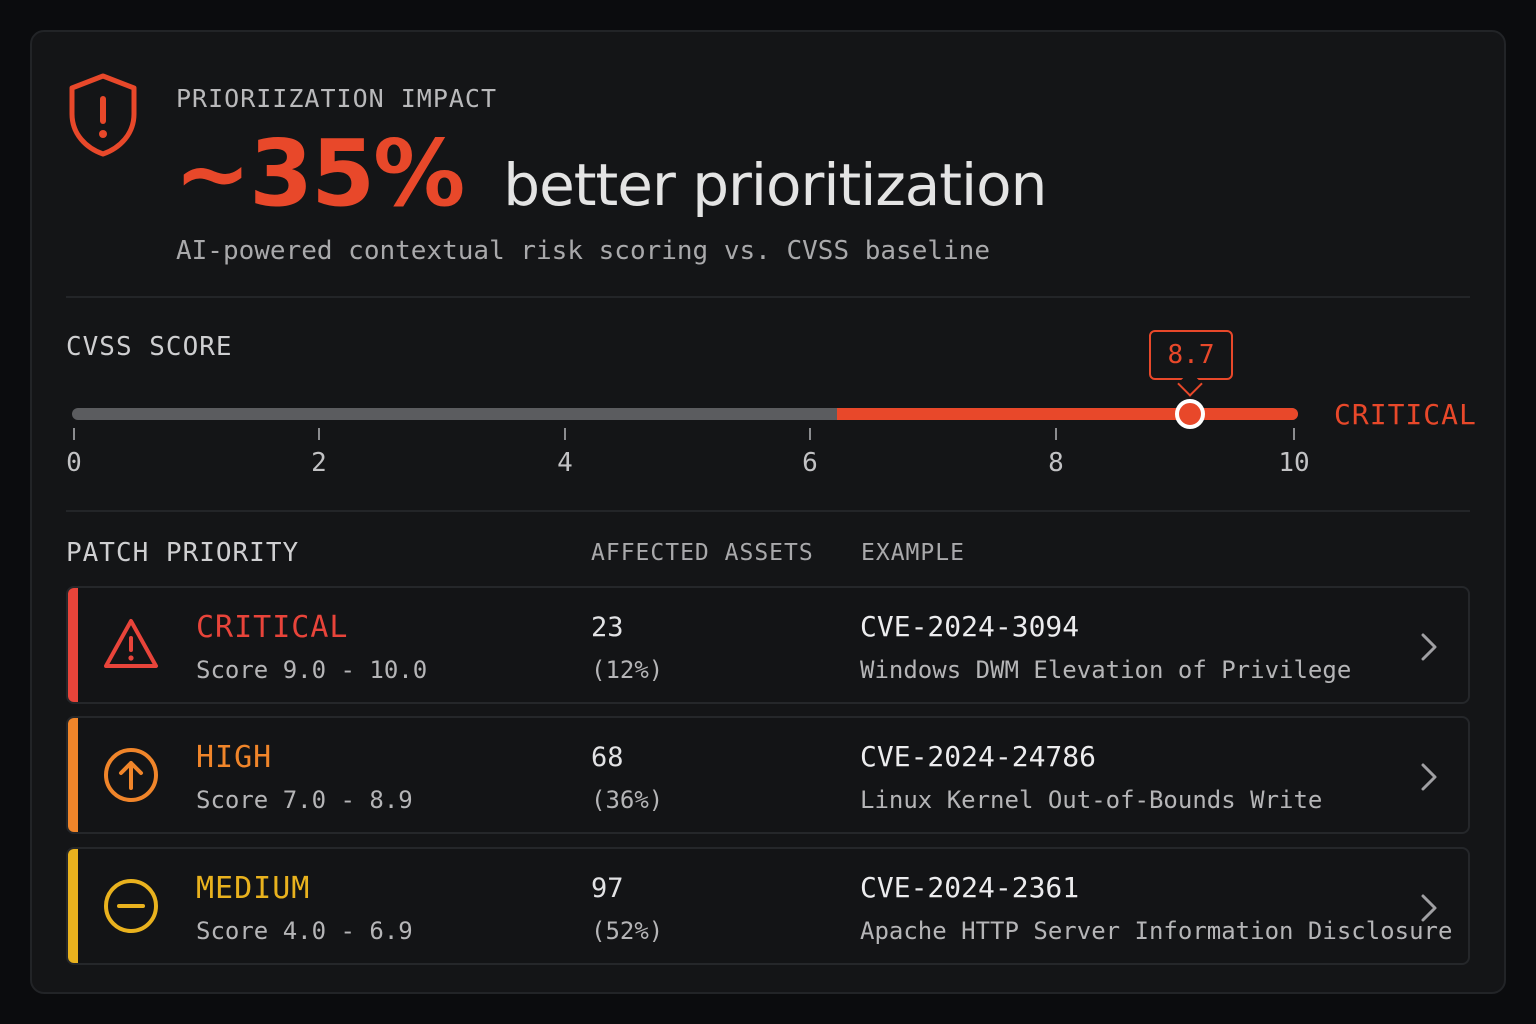  I want to click on arrow-up-circle-icon, so click(131, 775).